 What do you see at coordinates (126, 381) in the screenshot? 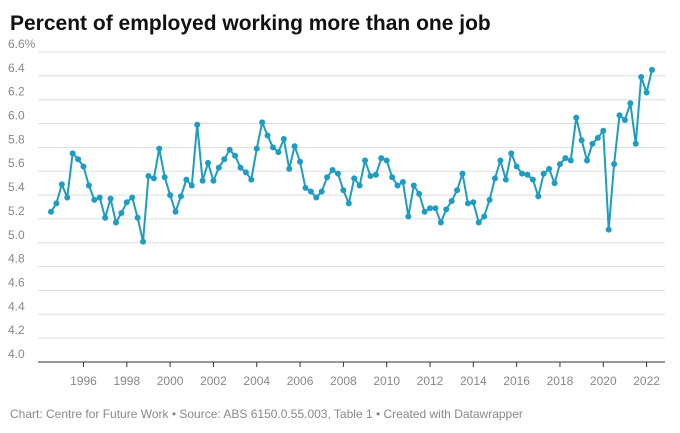
I see `x-tick-label: 1998` at bounding box center [126, 381].